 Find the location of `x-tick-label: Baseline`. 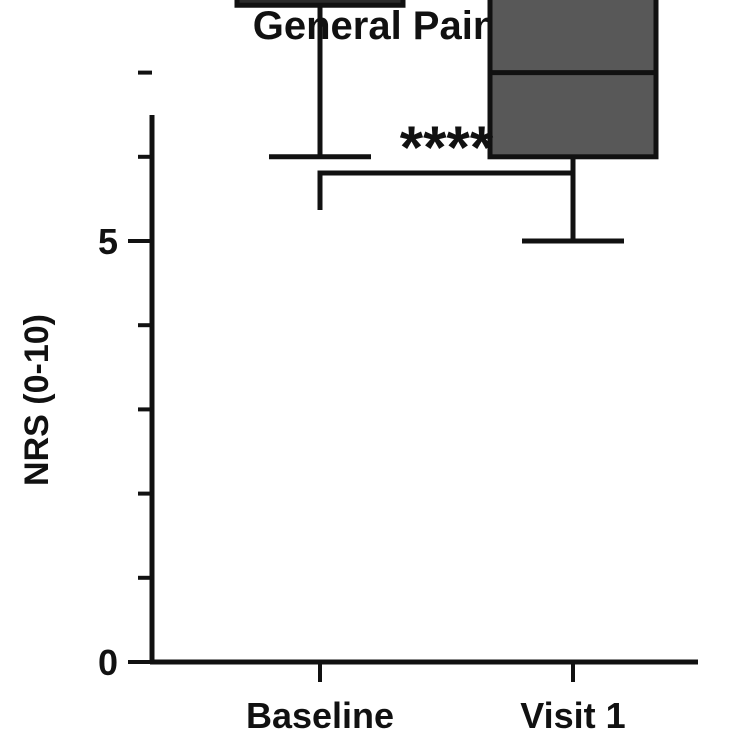

x-tick-label: Baseline is located at coordinates (320, 715).